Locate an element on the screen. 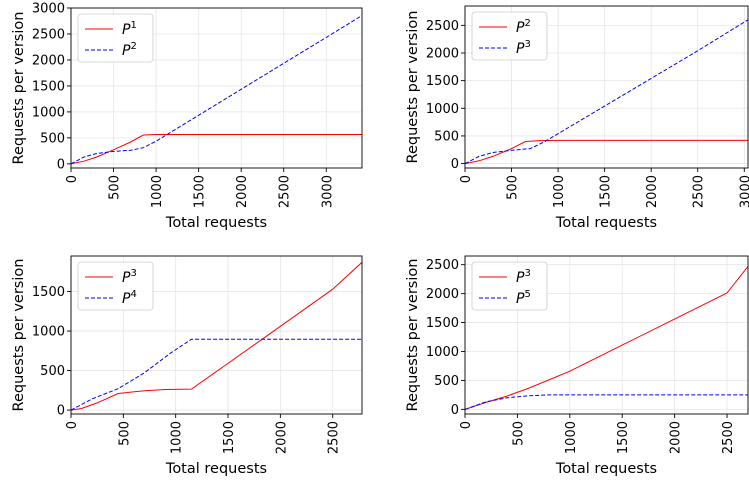 The image size is (749, 483). legend-superscript: 4 is located at coordinates (133, 294).